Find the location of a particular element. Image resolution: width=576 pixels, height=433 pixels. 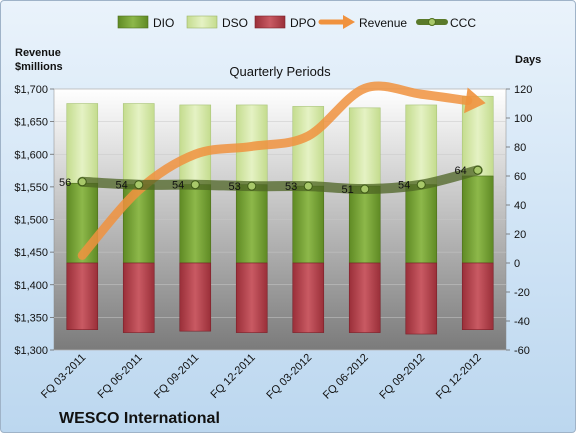

ccc-line: 56 54 54 53 53 51 54 64 is located at coordinates (271, 180).